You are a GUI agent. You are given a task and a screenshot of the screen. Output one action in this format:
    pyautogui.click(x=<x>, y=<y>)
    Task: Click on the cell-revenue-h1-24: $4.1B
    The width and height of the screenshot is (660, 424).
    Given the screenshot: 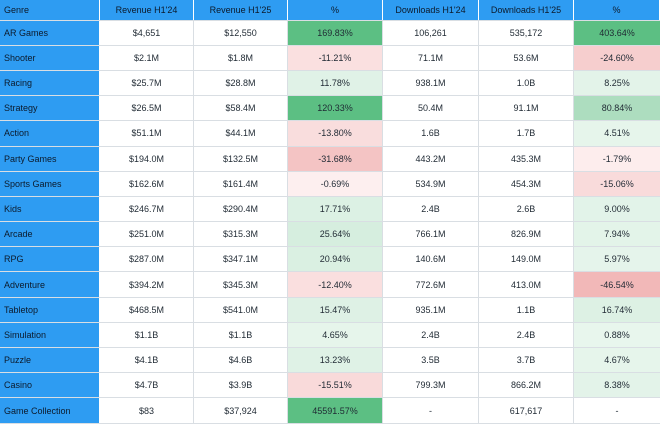 What is the action you would take?
    pyautogui.click(x=147, y=360)
    